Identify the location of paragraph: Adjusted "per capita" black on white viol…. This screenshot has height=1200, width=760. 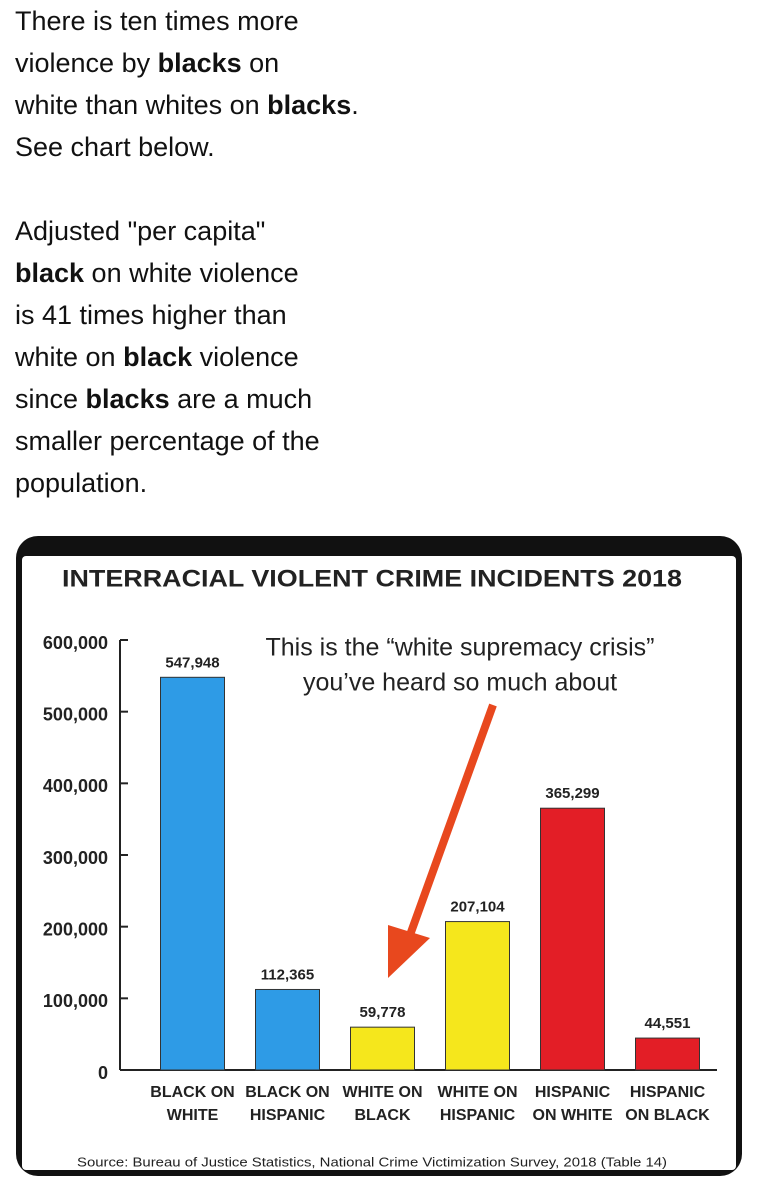
(187, 357).